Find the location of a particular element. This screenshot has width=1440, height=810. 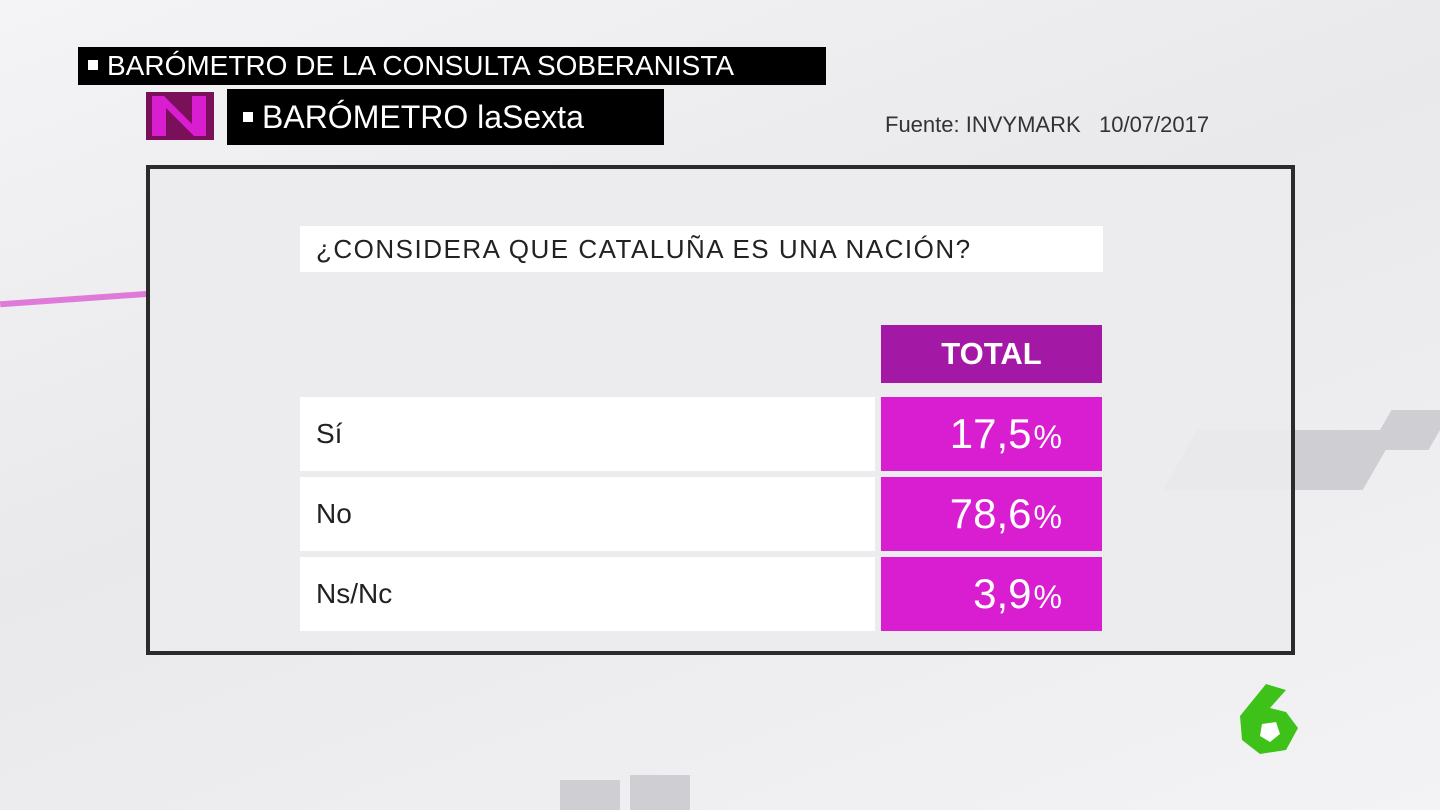

row-label: No is located at coordinates (587, 514).